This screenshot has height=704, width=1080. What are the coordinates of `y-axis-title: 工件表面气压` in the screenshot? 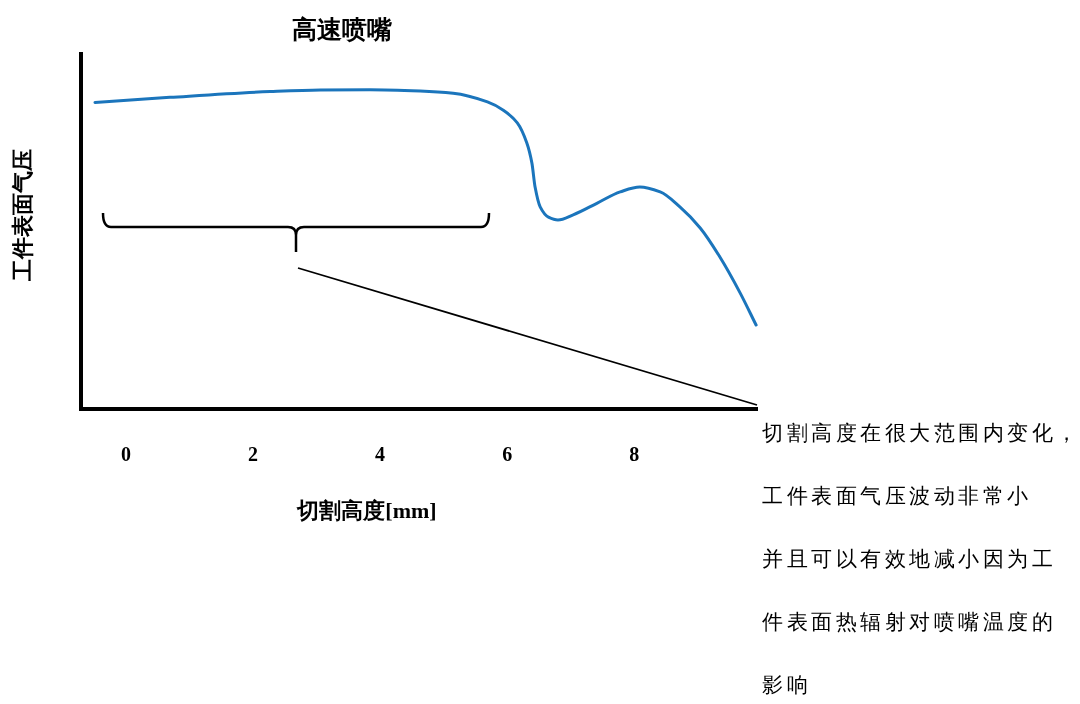 It's located at (22, 215).